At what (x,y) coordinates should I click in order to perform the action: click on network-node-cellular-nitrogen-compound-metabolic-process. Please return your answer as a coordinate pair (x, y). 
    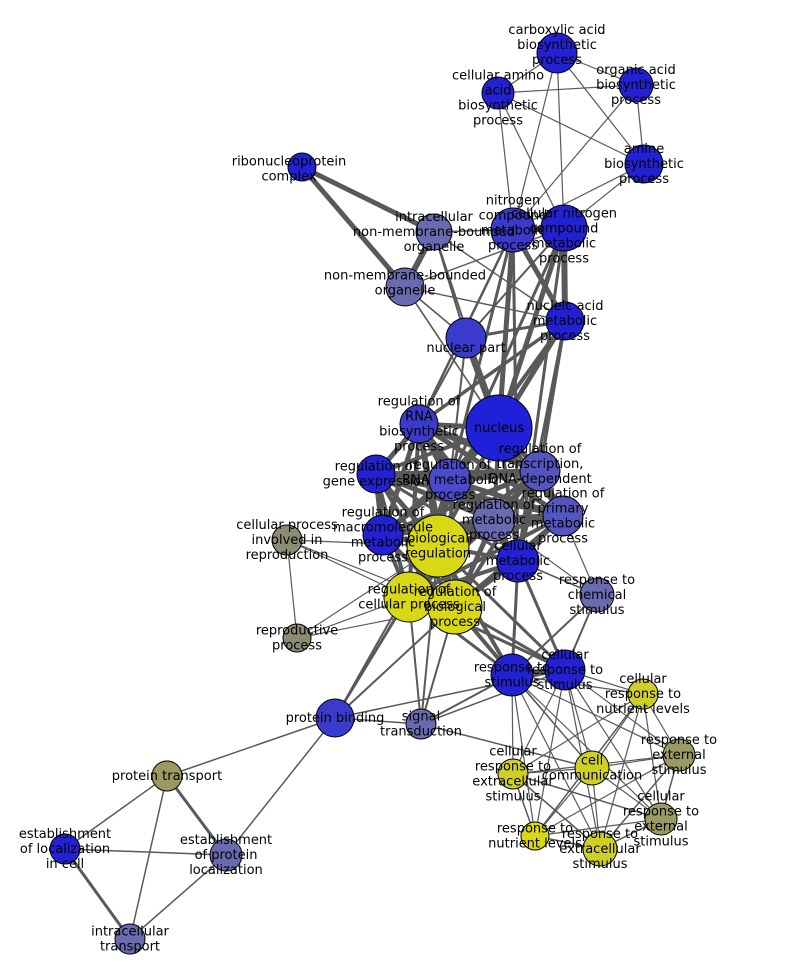
    Looking at the image, I should click on (564, 228).